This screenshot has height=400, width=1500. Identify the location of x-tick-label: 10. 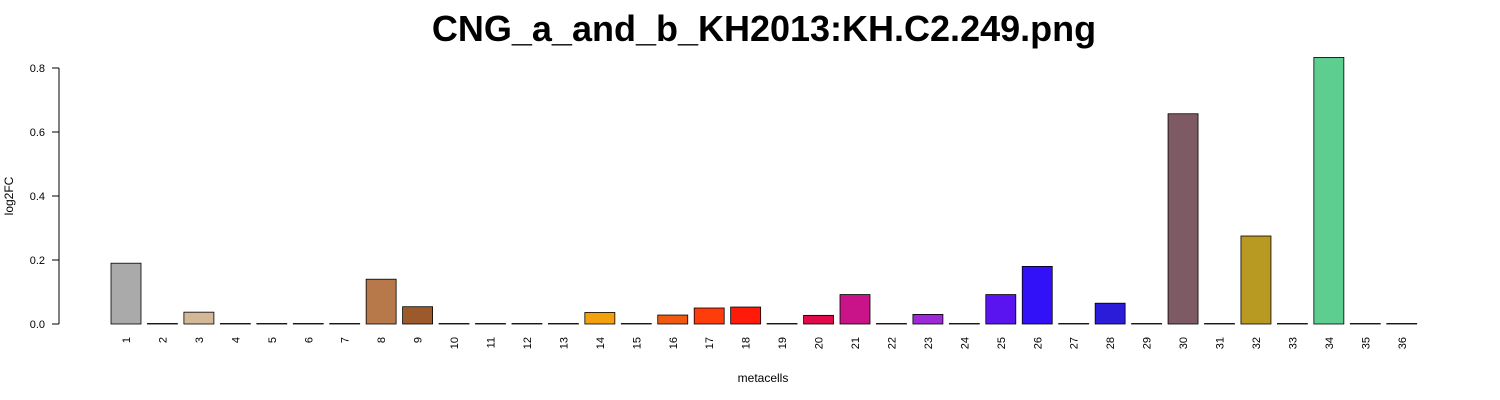
(455, 343).